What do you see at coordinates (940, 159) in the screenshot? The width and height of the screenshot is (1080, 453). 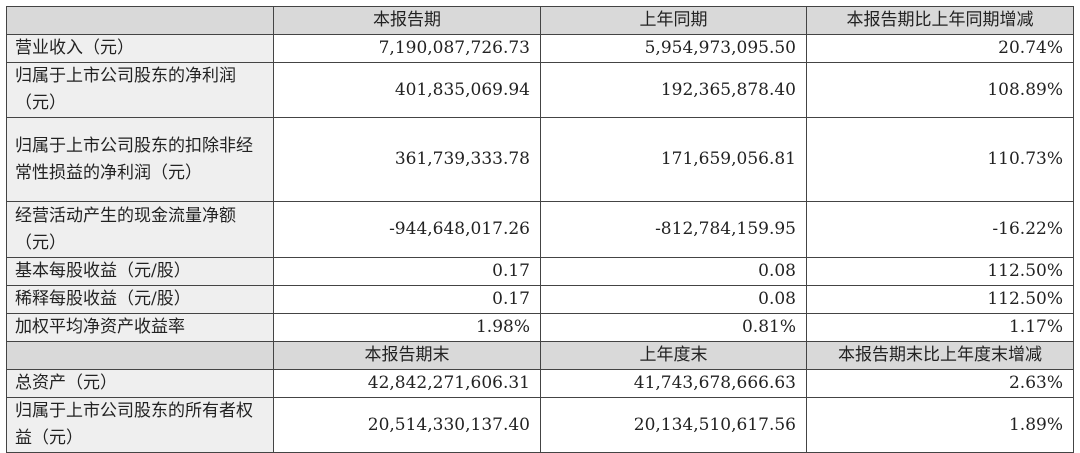 I see `change-value: 110.73%` at bounding box center [940, 159].